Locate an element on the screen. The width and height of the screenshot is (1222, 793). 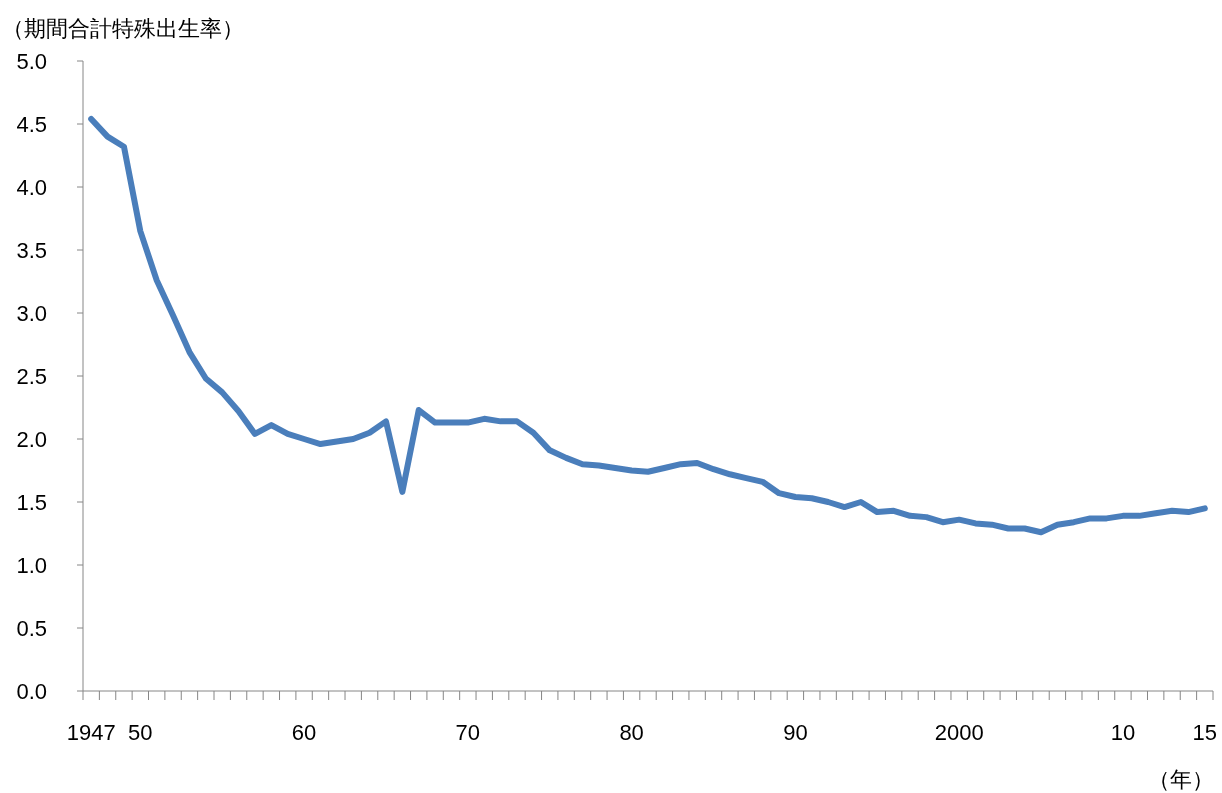
ytick: 4.0 is located at coordinates (31, 187).